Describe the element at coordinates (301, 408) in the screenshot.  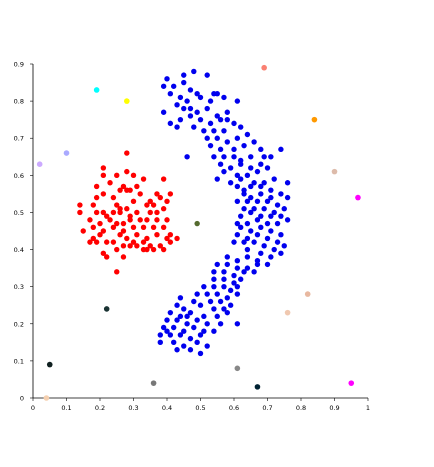
I see `x-tick-label: 0.8` at that location.